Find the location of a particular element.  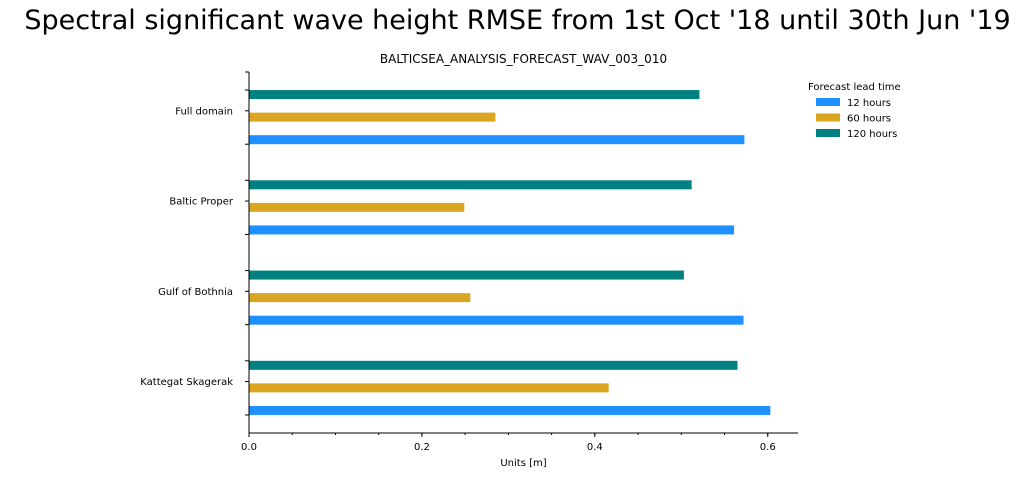

bar-kattegat-skagerak-60-hours is located at coordinates (429, 388).